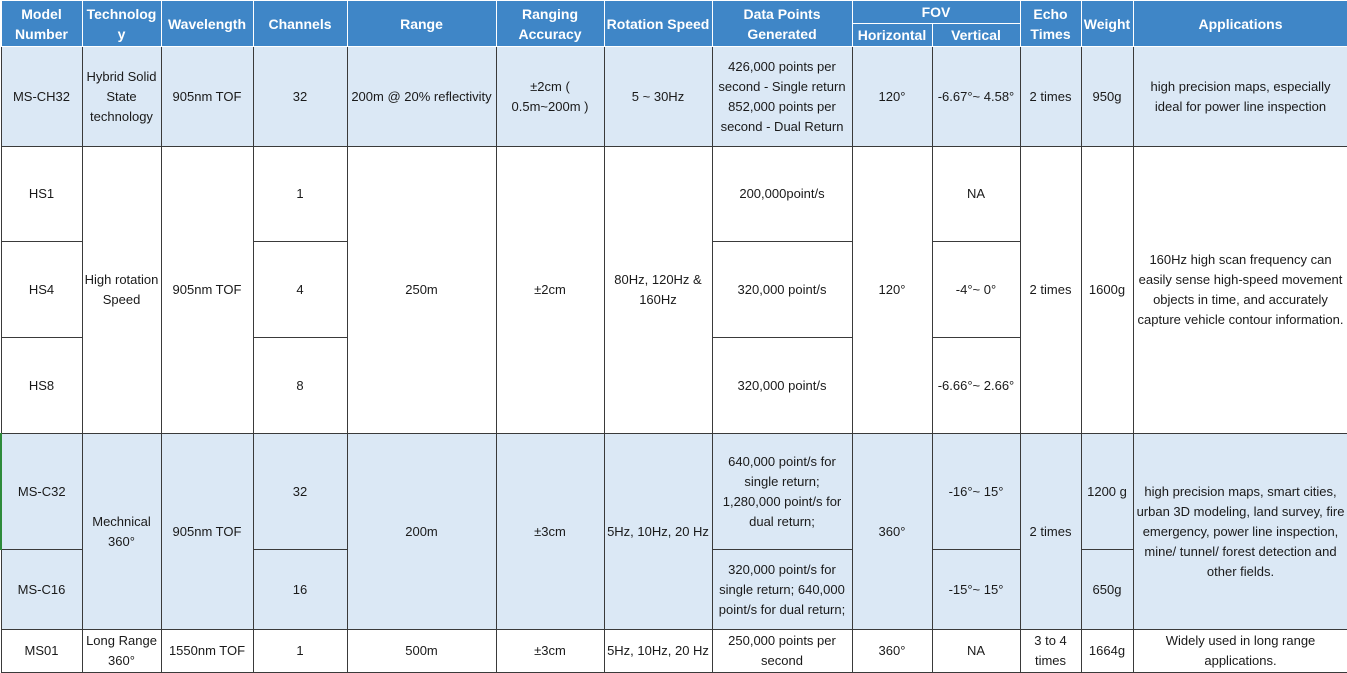 This screenshot has height=673, width=1347. Describe the element at coordinates (976, 385) in the screenshot. I see `fov-vertical-cell: -6.66°~ 2.66°` at that location.